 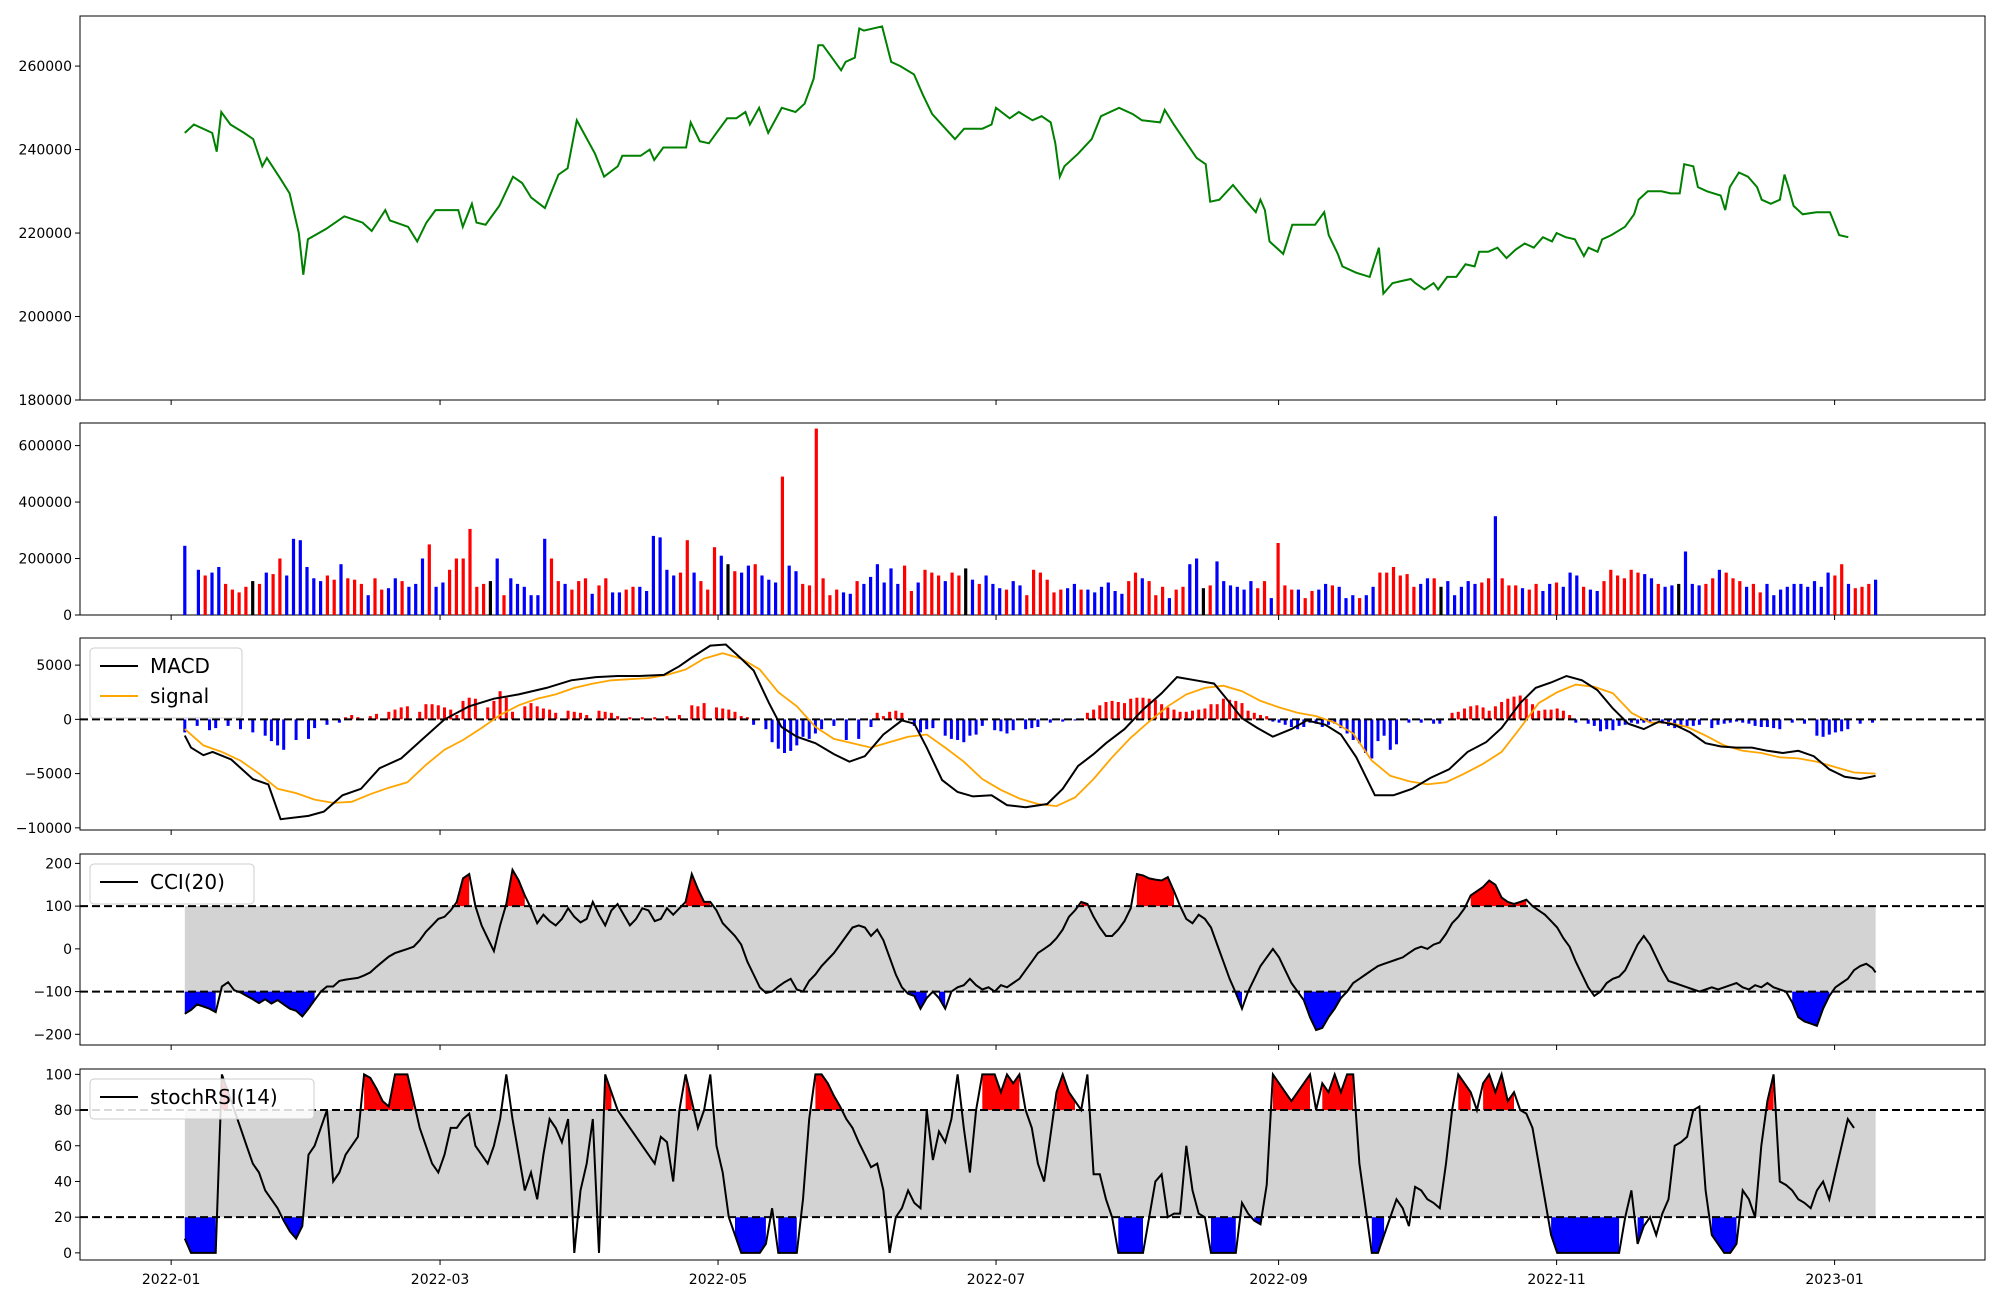 I want to click on xtick-label: 2023-01, so click(x=1834, y=1280).